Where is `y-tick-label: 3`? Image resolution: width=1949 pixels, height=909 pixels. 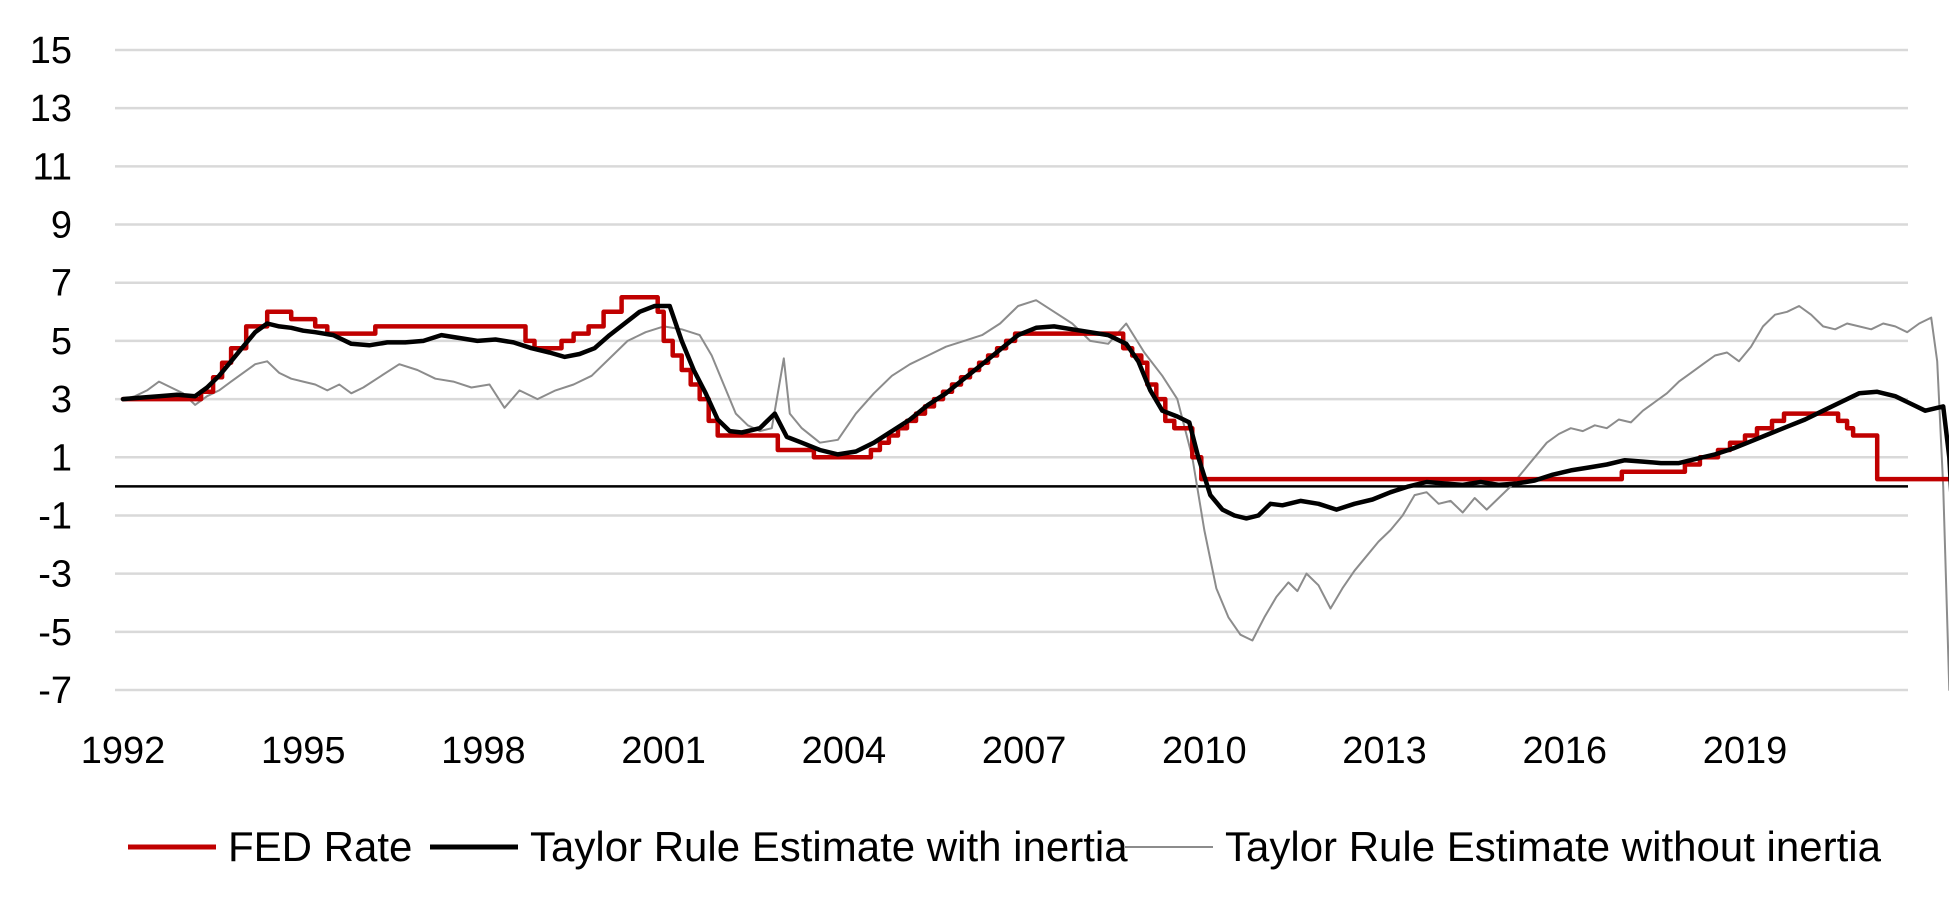
y-tick-label: 3 is located at coordinates (61, 400).